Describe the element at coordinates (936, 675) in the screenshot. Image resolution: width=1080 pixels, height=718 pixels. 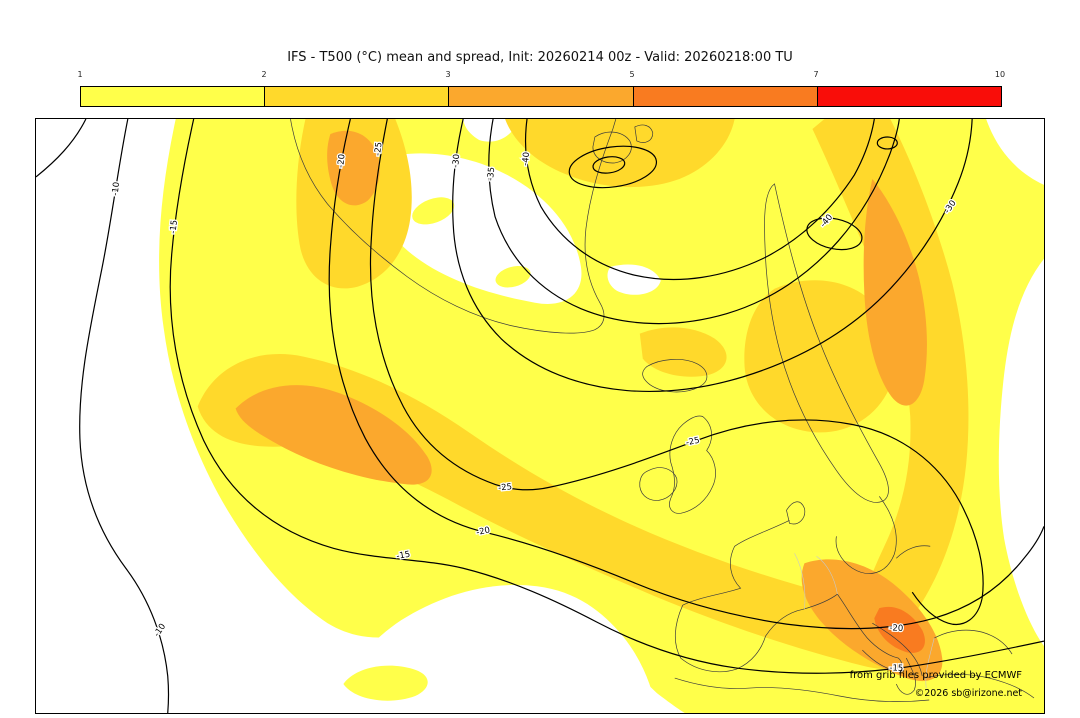
I see `attribution-source: from grib files provided by ECMWF` at that location.